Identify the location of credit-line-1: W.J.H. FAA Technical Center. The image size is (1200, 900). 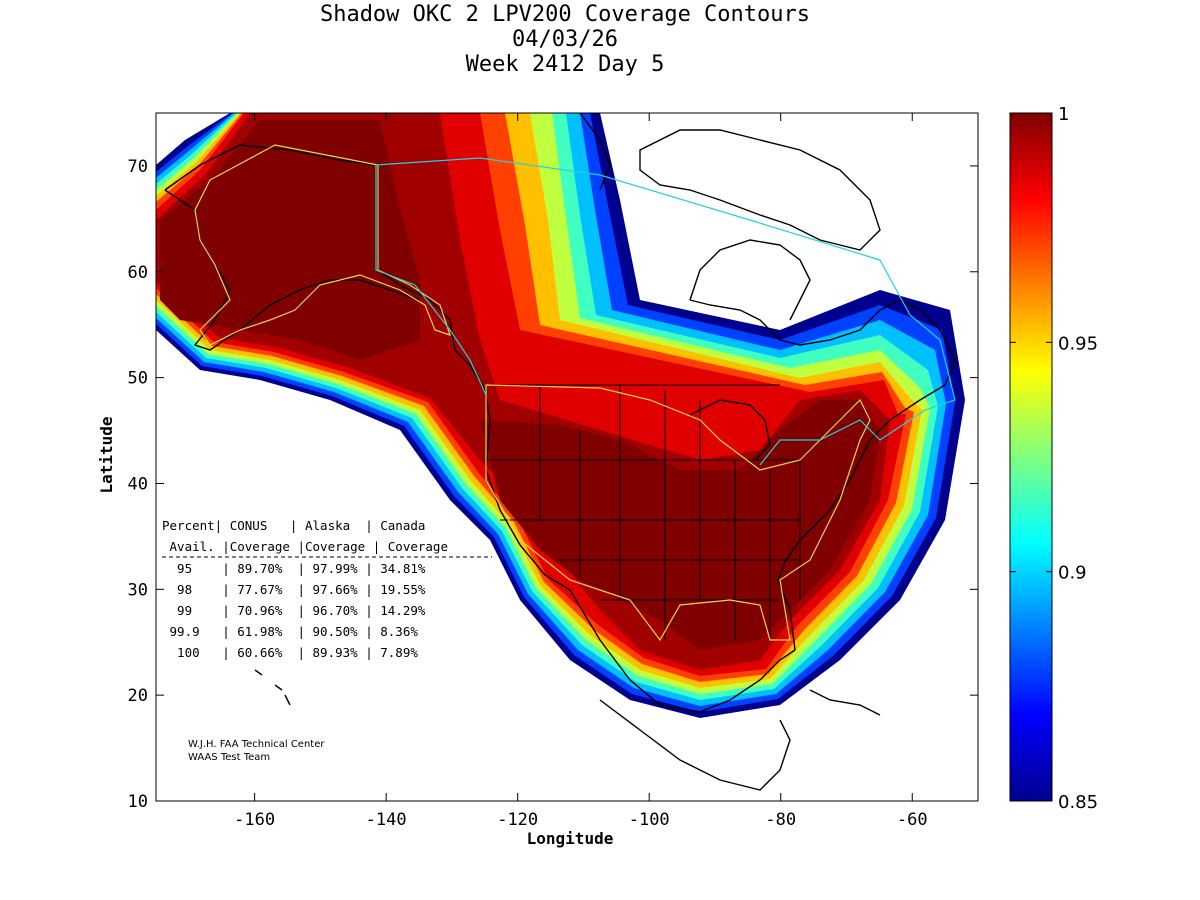
(256, 744).